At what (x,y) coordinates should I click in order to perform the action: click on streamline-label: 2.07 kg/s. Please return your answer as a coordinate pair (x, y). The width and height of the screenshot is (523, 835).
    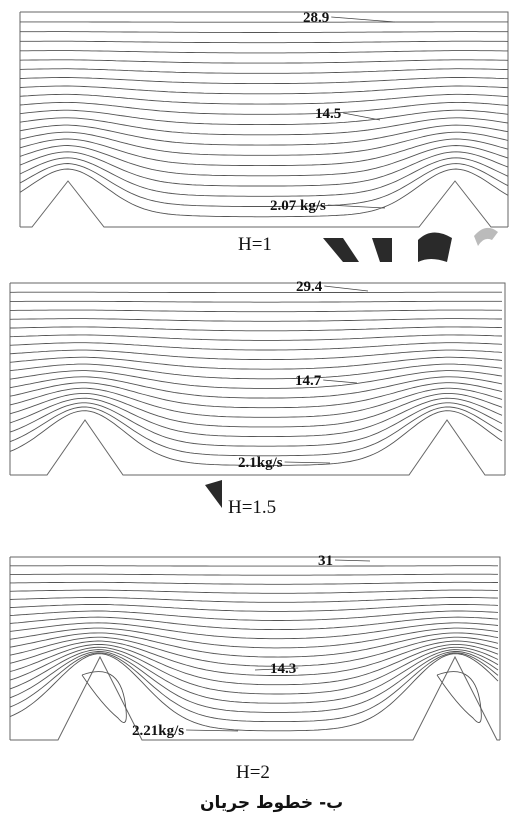
    Looking at the image, I should click on (298, 206).